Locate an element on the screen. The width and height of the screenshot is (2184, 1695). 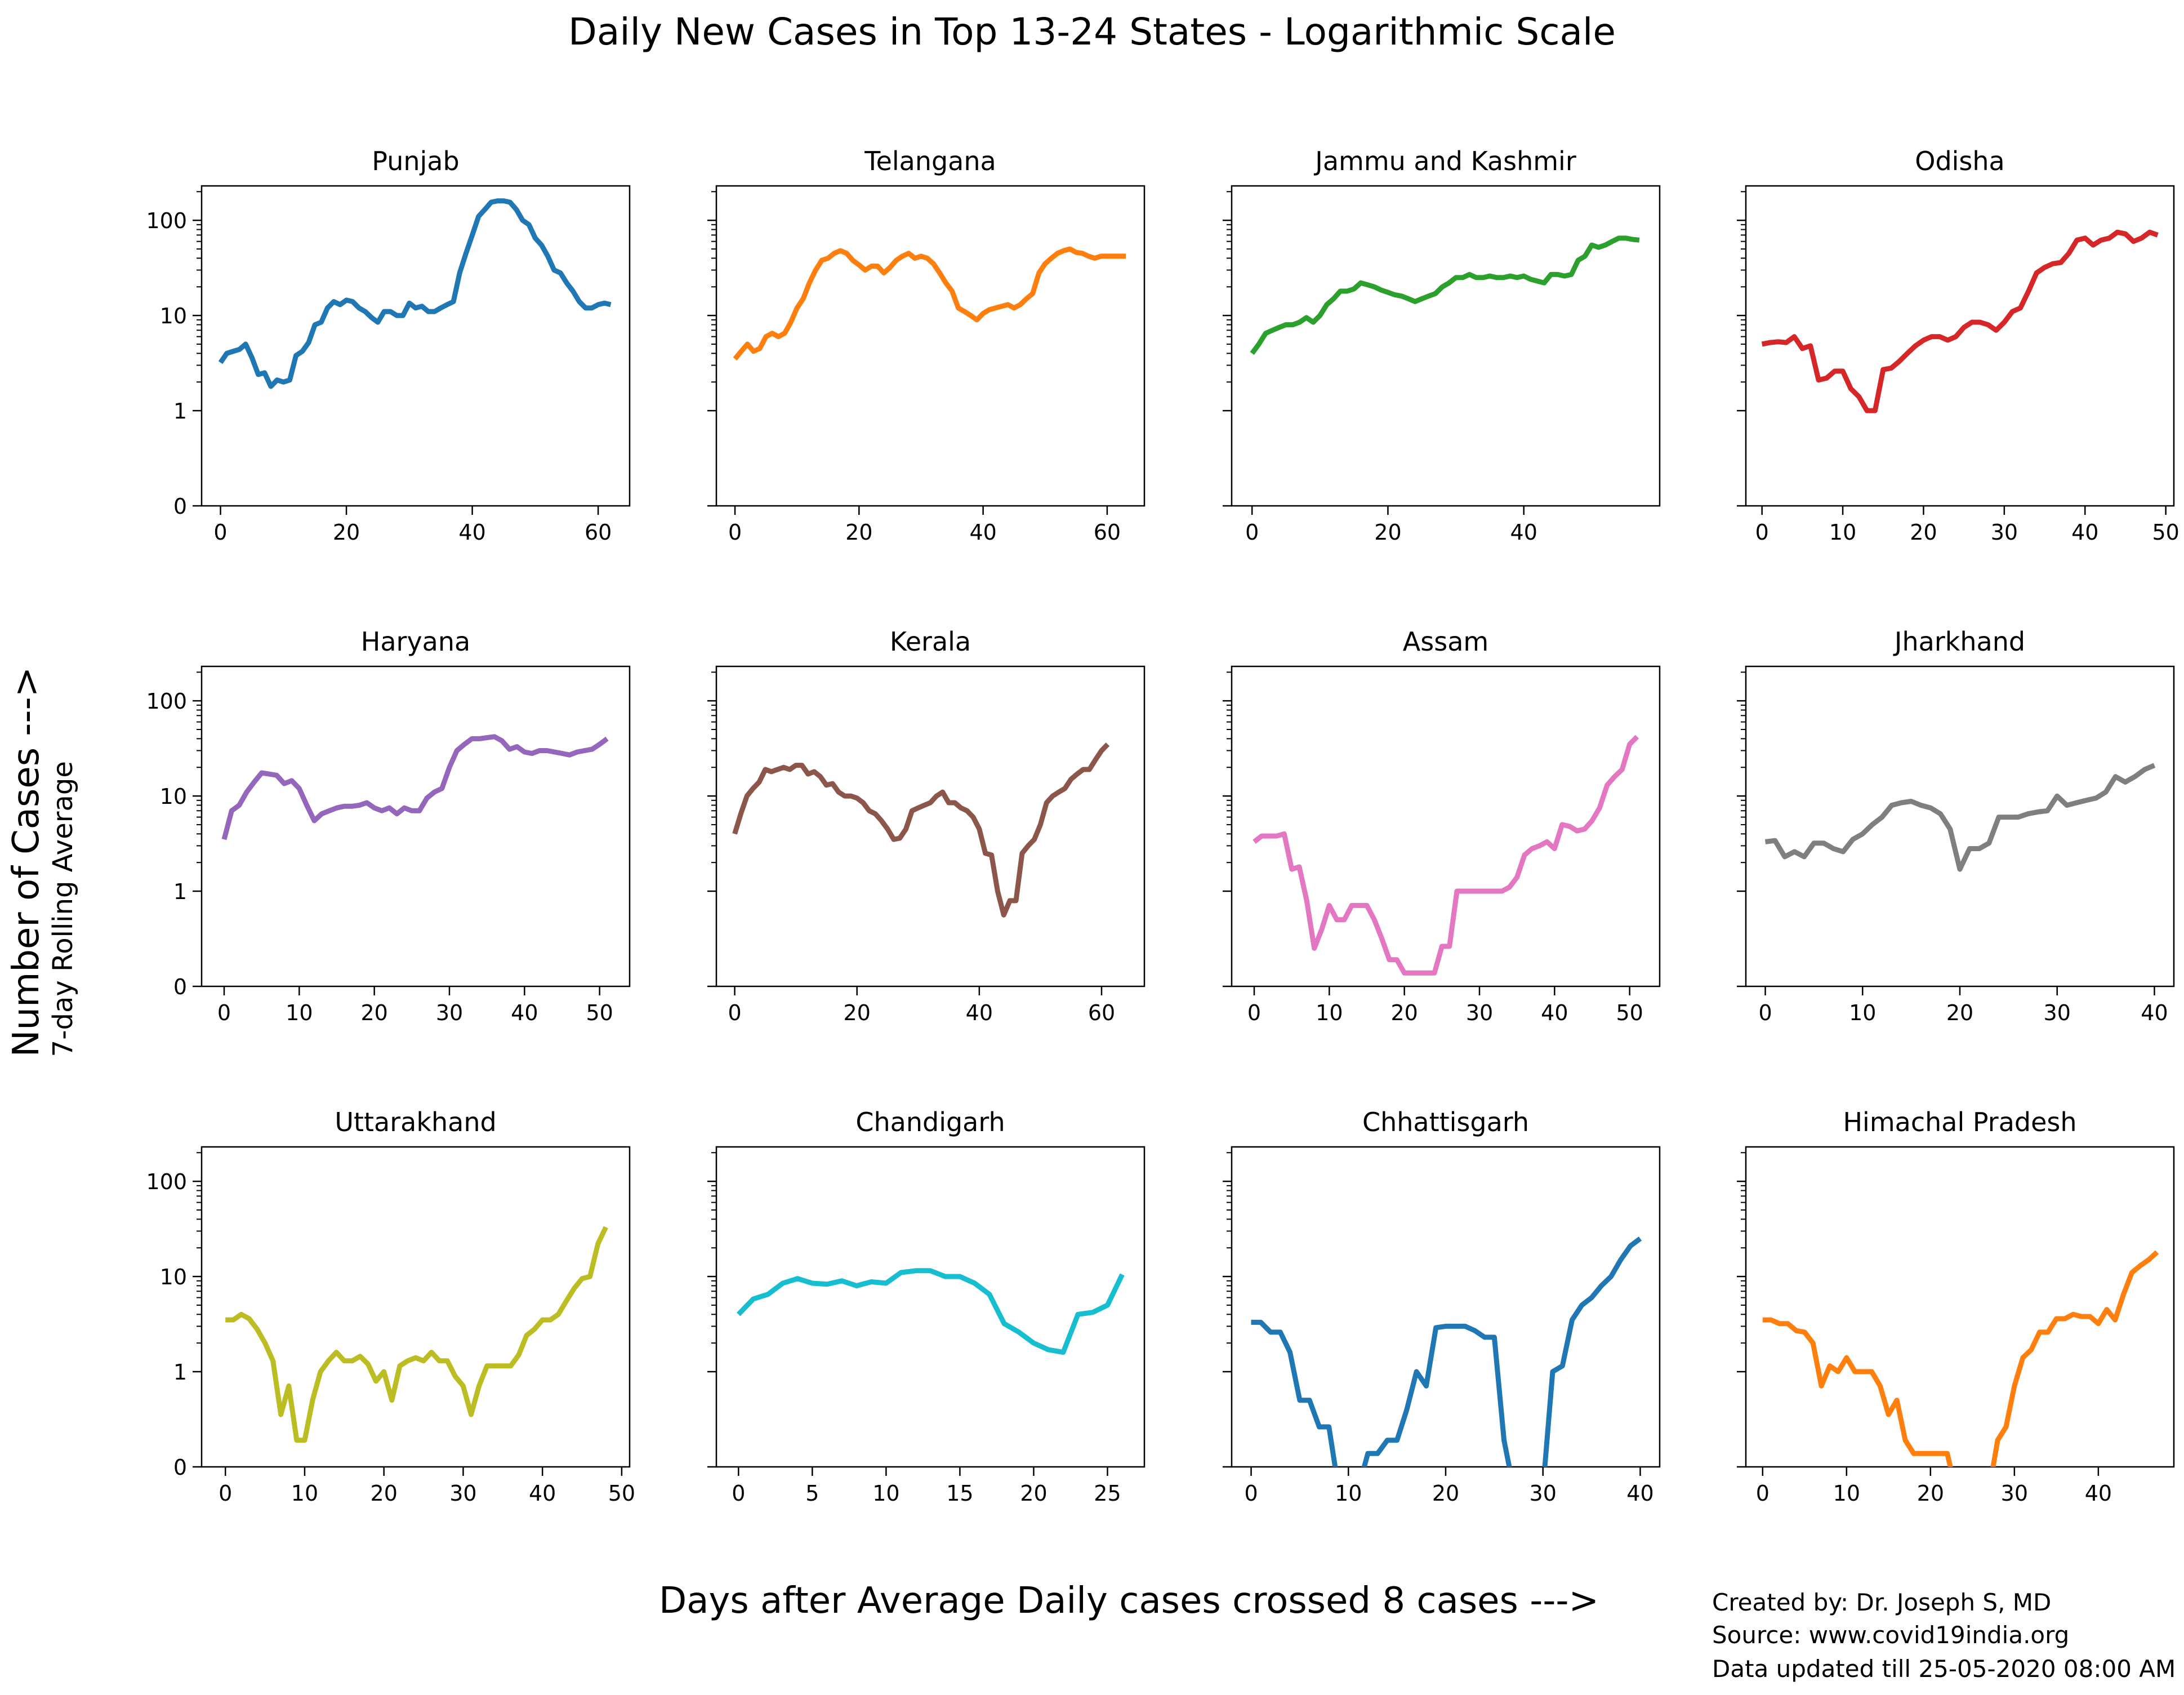
subplot-telangana: Telangana 0 20 40 60 is located at coordinates (926, 345).